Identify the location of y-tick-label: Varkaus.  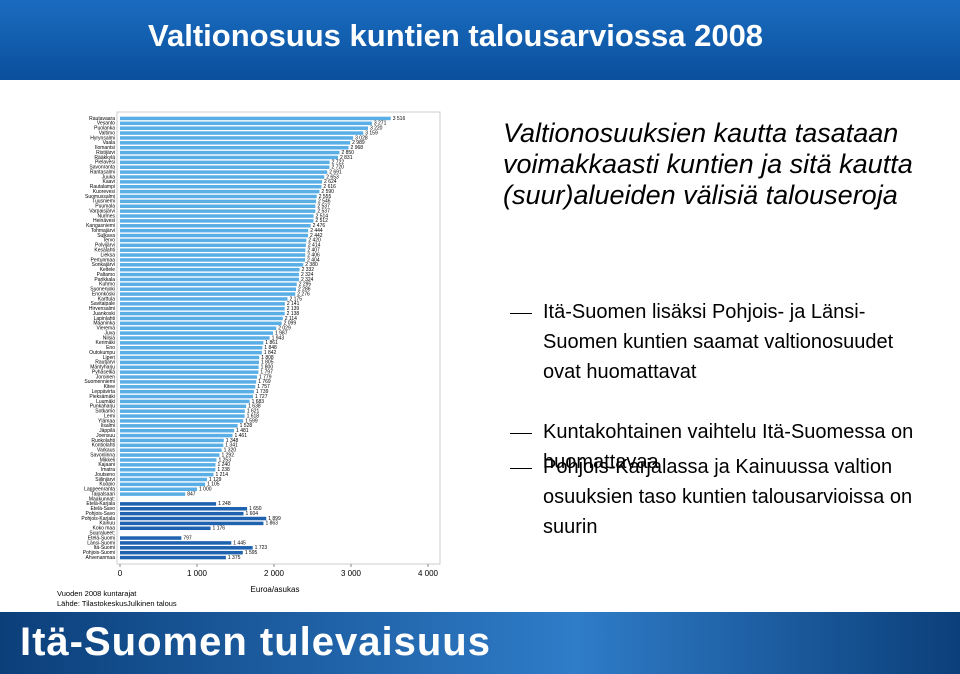
(106, 451).